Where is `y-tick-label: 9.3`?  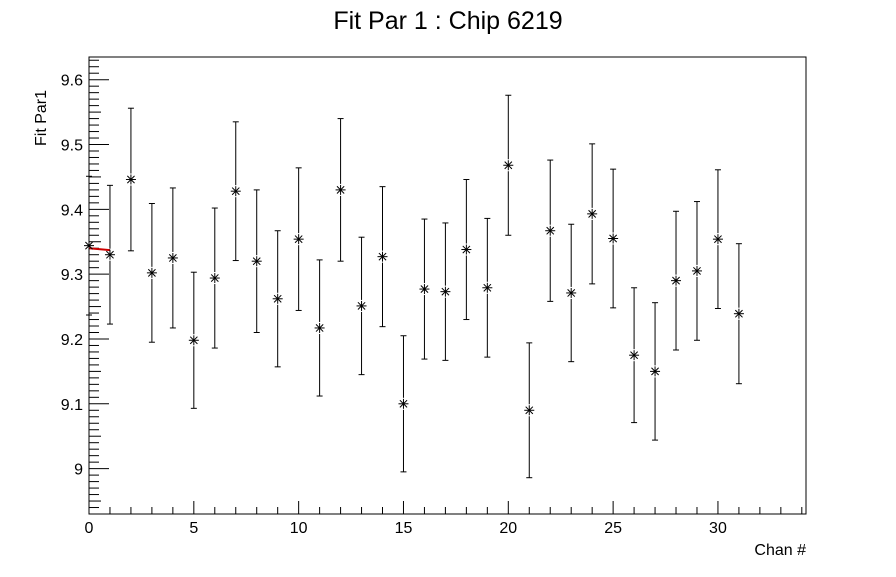 y-tick-label: 9.3 is located at coordinates (72, 275).